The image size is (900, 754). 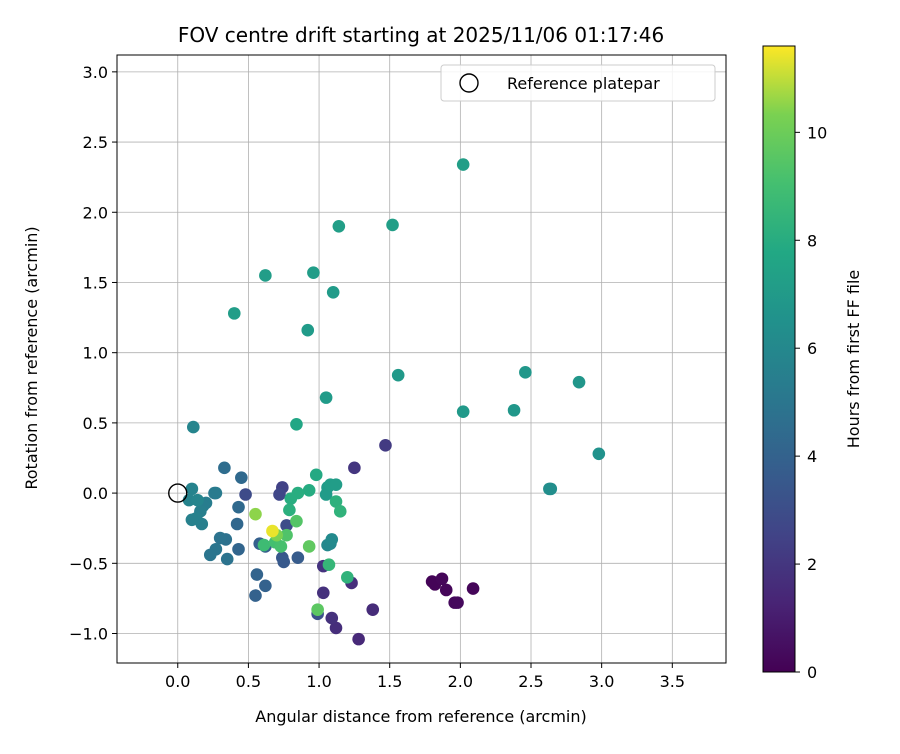 I want to click on legend-reference-marker, so click(x=469, y=83).